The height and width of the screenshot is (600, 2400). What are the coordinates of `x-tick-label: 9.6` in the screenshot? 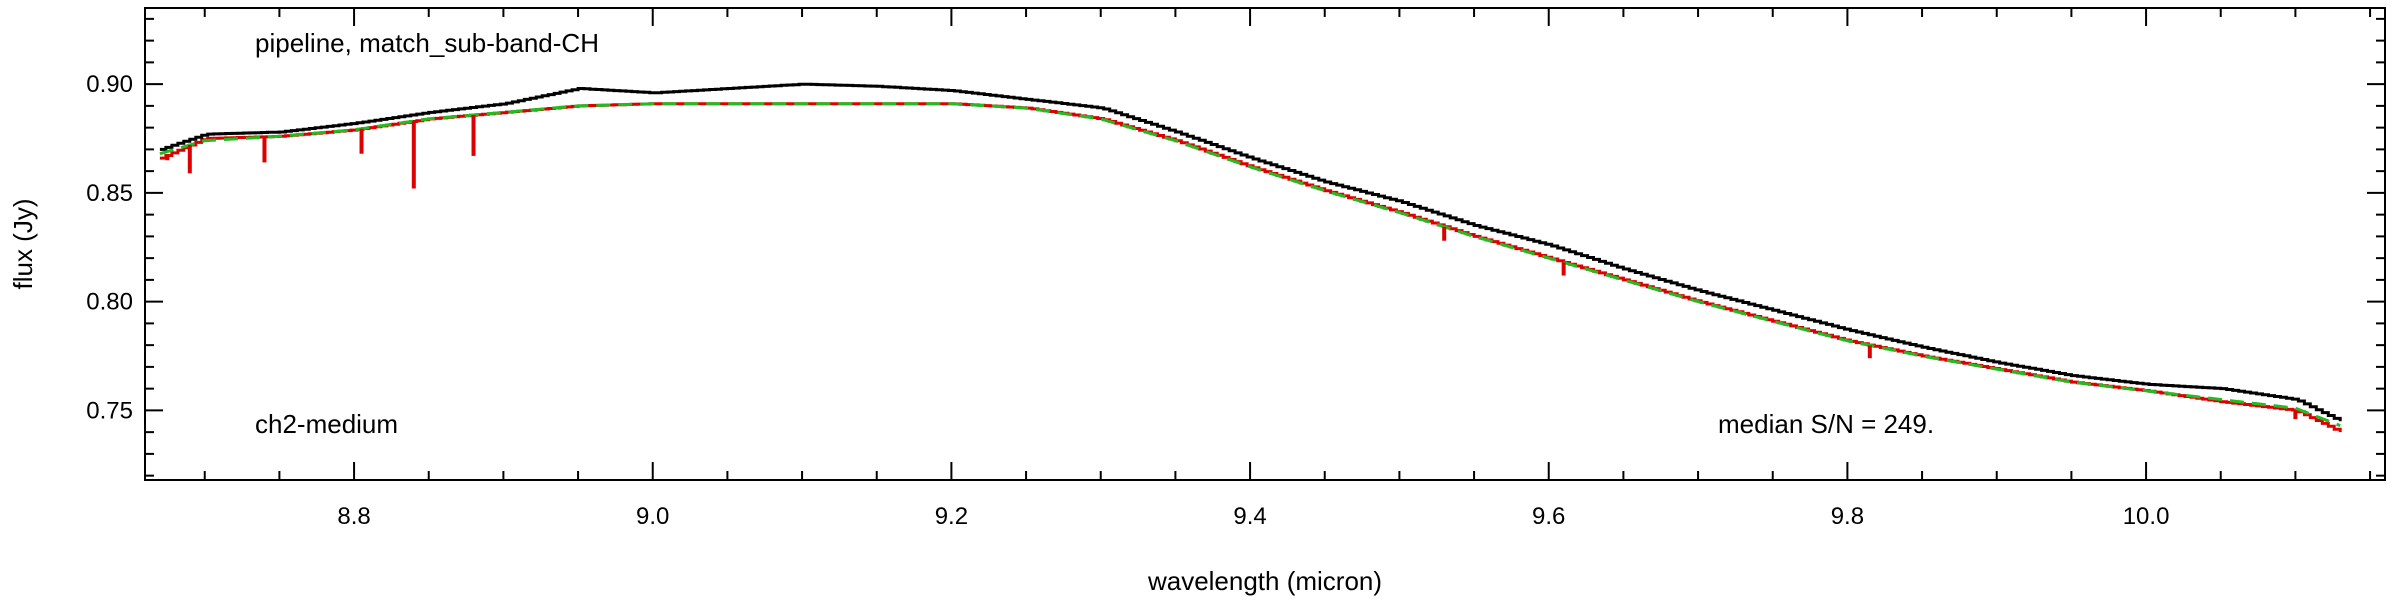 It's located at (1548, 516).